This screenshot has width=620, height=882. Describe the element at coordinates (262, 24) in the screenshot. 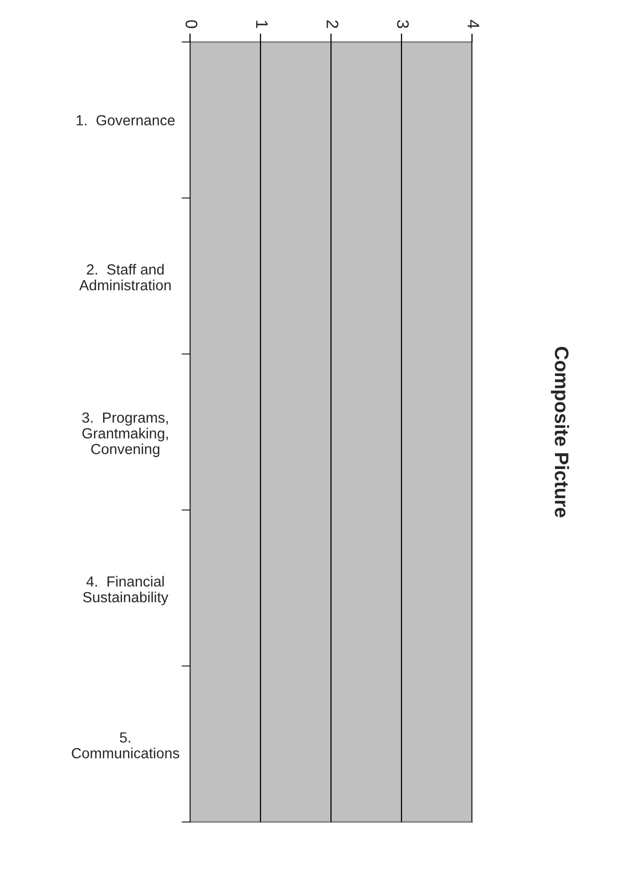

I see `x-tick-label: 1` at that location.